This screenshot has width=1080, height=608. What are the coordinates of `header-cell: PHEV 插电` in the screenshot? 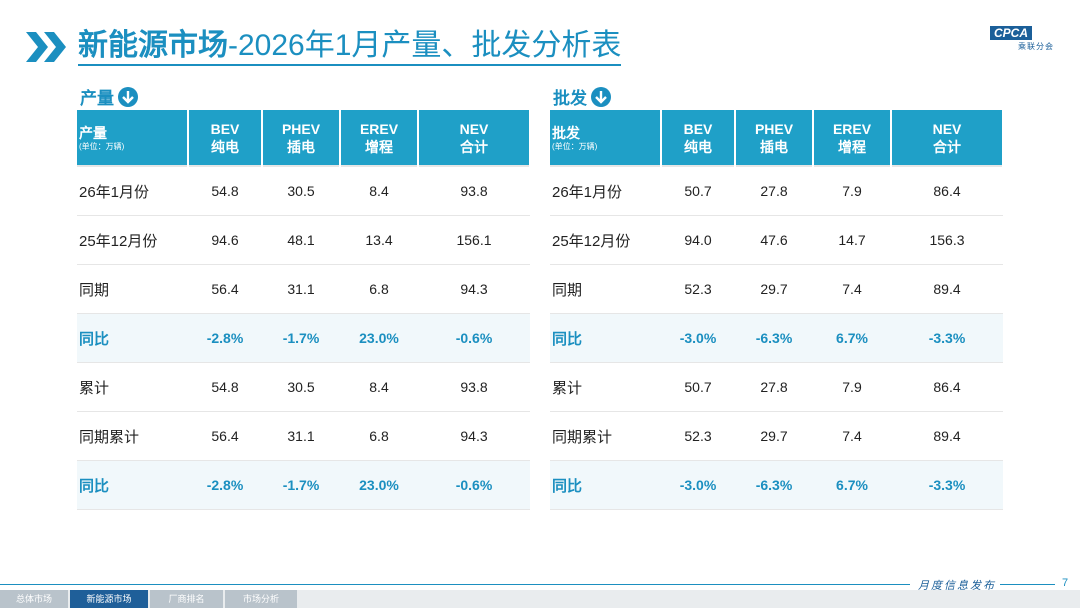 It's located at (774, 138).